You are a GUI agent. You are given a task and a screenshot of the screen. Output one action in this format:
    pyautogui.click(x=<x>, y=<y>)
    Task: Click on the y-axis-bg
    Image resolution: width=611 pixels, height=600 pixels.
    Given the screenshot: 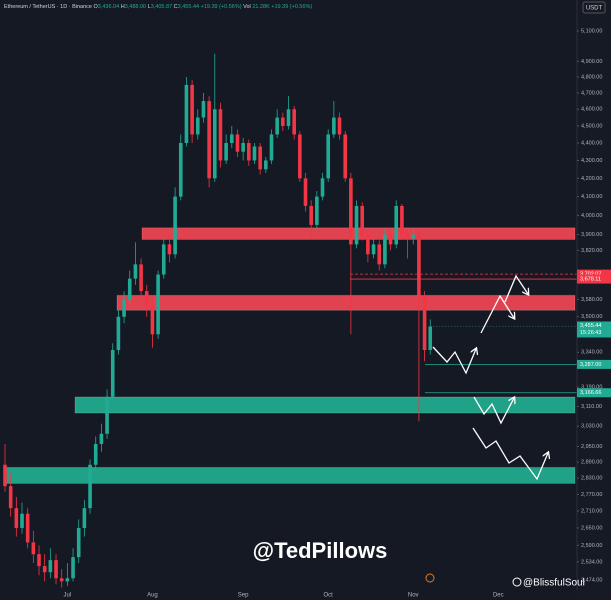 What is the action you would take?
    pyautogui.click(x=594, y=300)
    